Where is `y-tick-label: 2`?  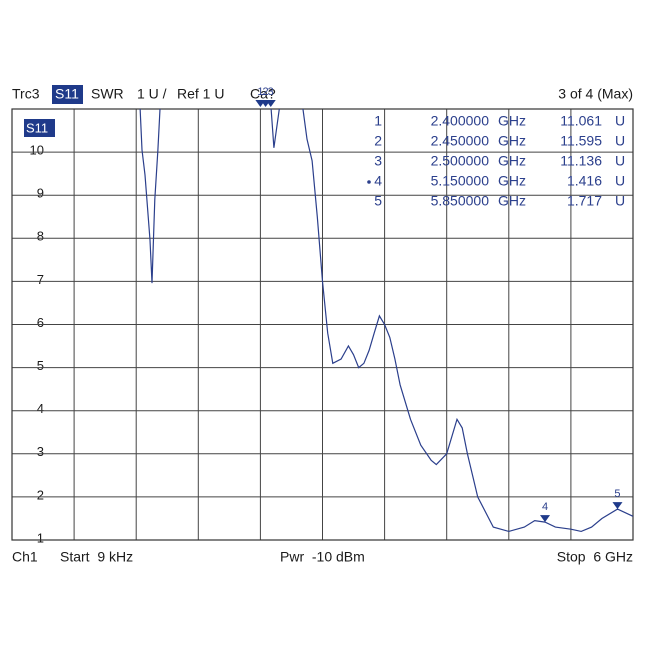 y-tick-label: 2 is located at coordinates (40, 494).